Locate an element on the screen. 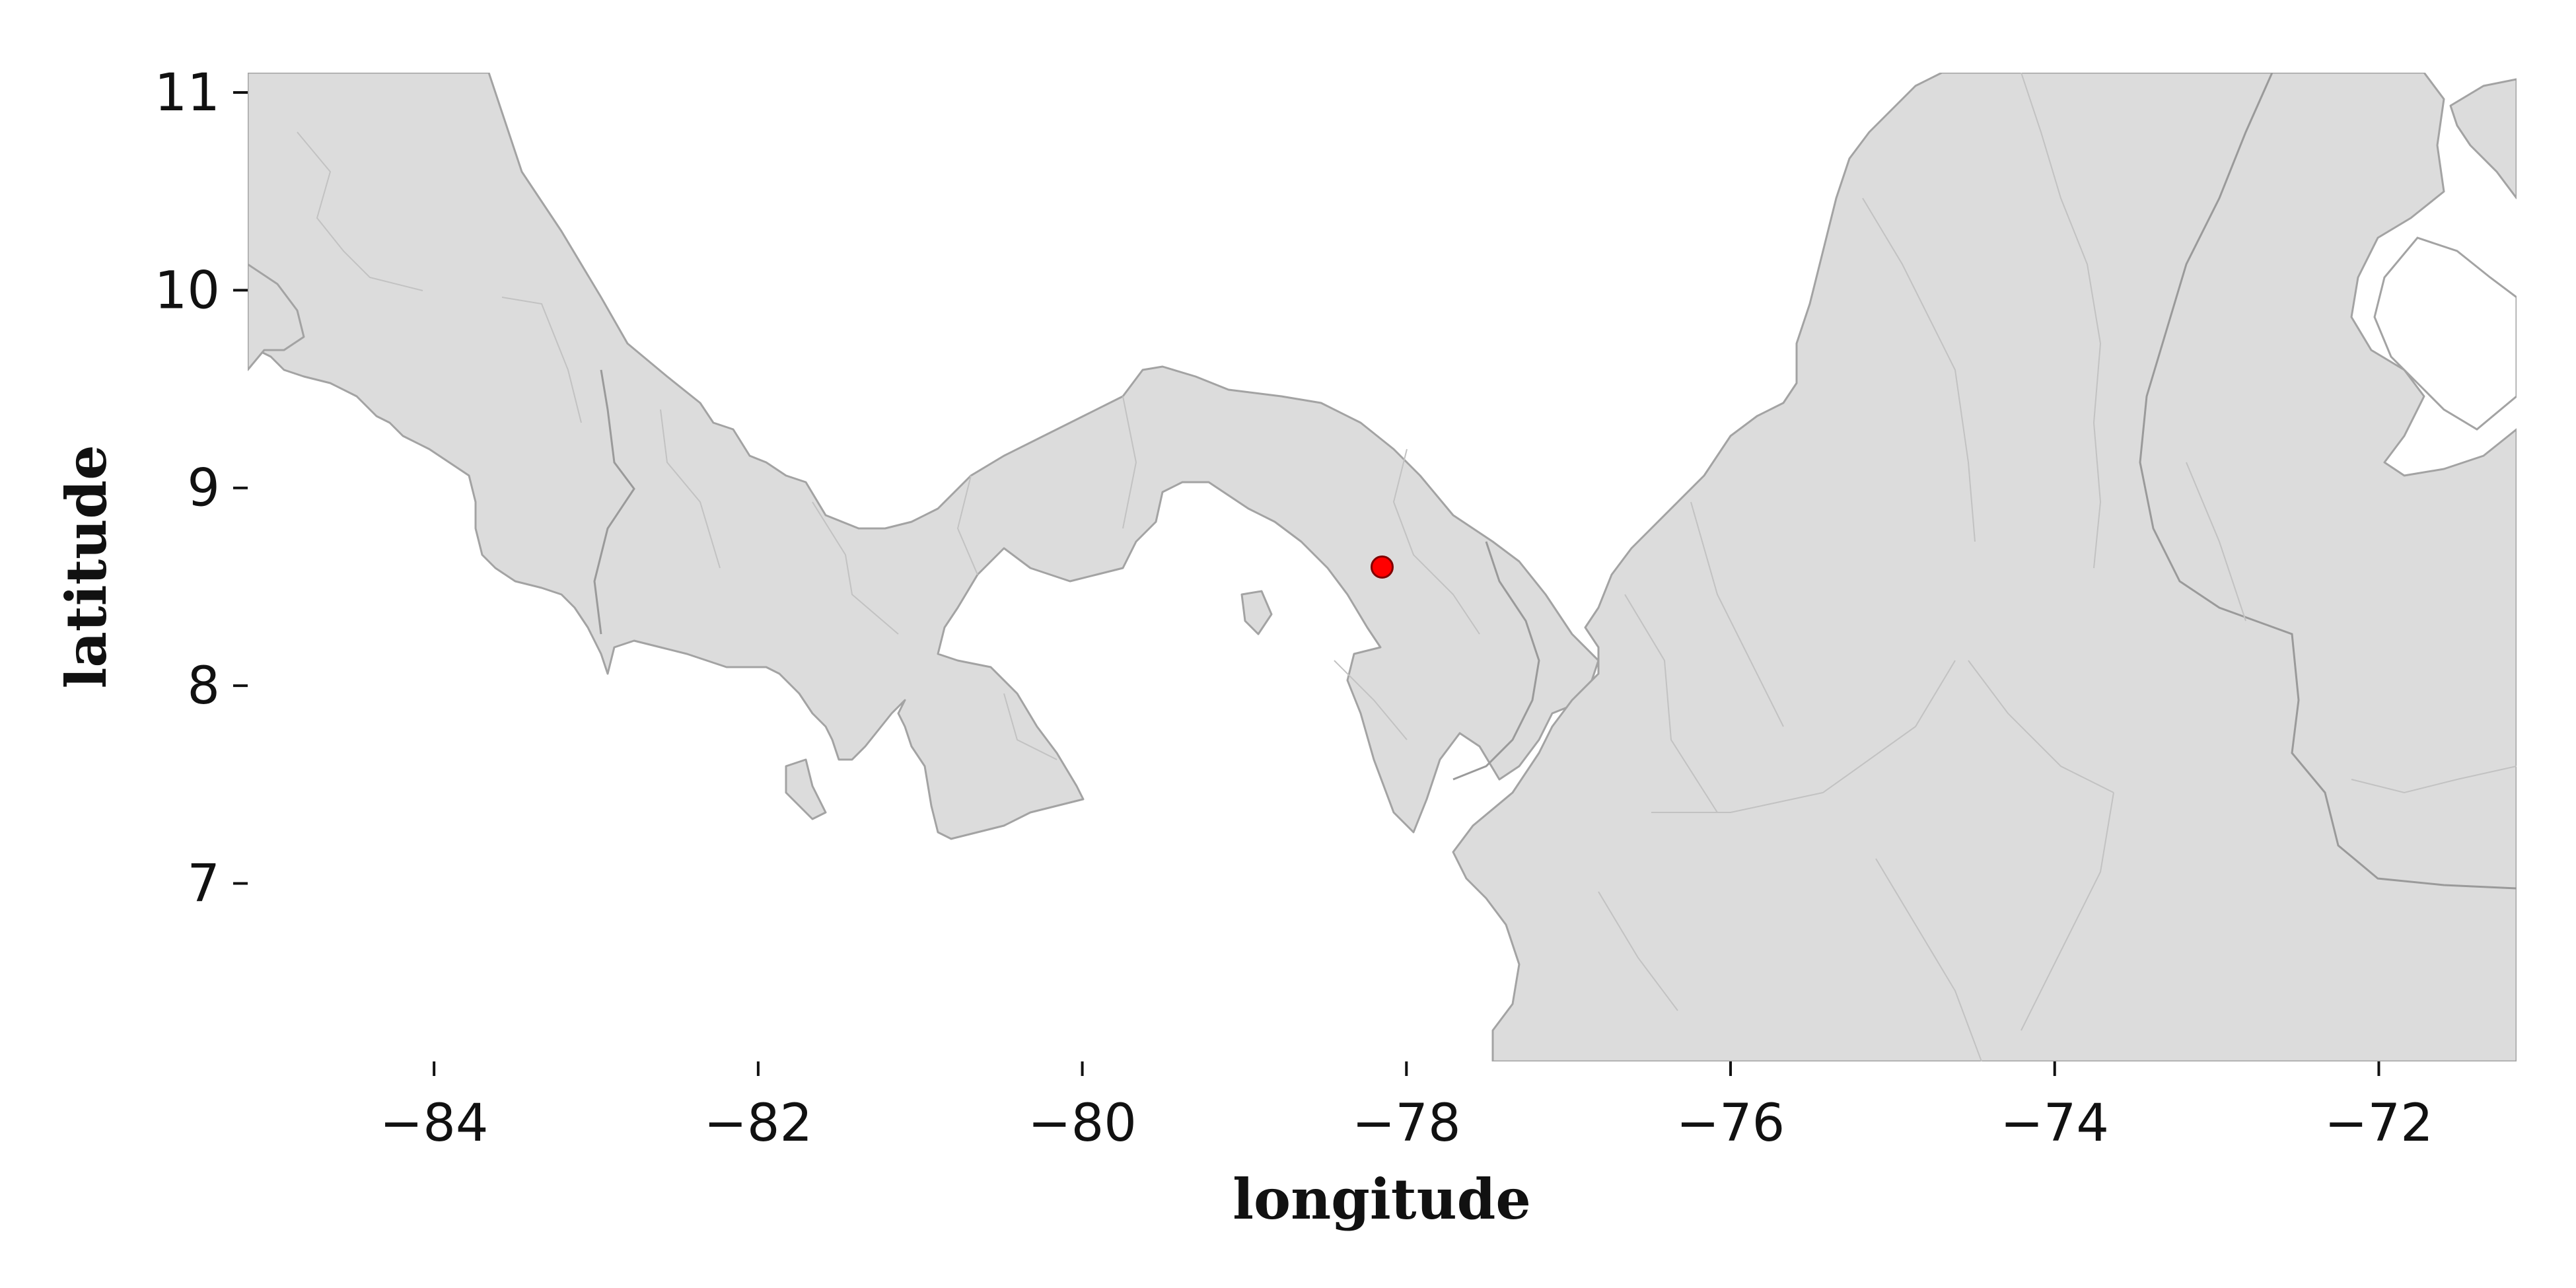  x-tick-label: −80 is located at coordinates (1083, 1123).